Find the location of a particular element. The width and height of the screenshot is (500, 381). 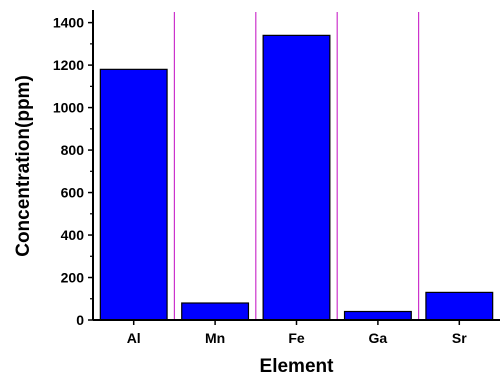

x-tick-label: Al is located at coordinates (134, 338).